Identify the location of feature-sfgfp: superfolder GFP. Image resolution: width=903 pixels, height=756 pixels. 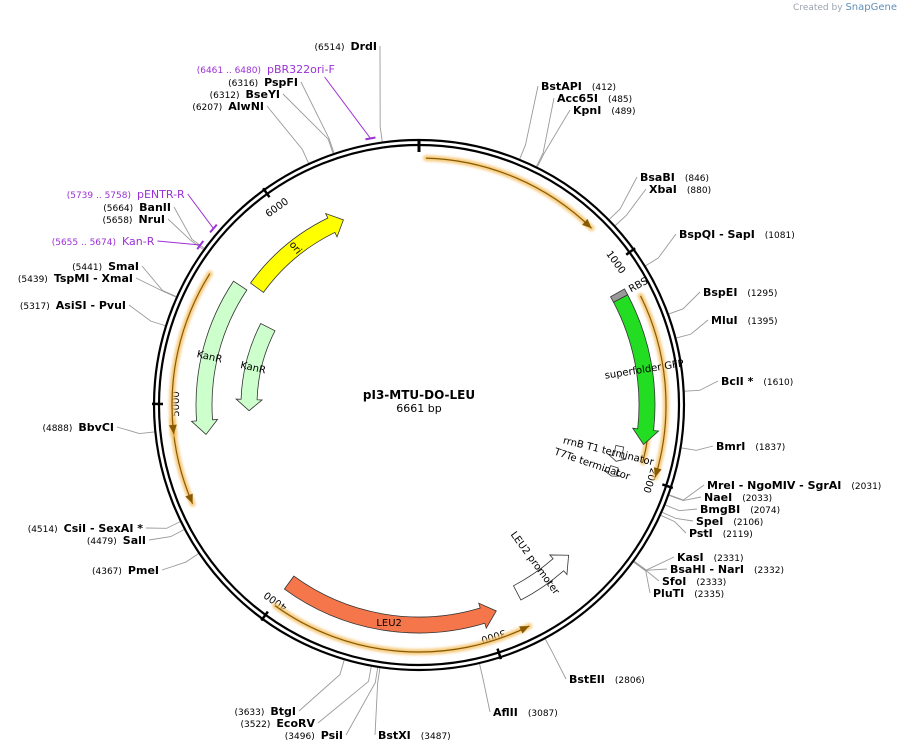
(644, 370).